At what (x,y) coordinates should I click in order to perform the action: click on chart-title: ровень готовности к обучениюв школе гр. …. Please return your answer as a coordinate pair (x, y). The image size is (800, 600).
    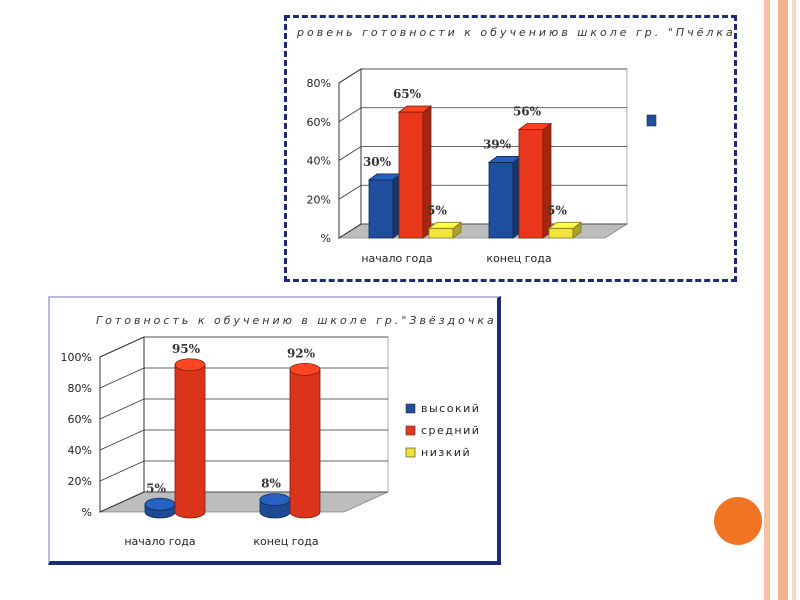
    Looking at the image, I should click on (515, 32).